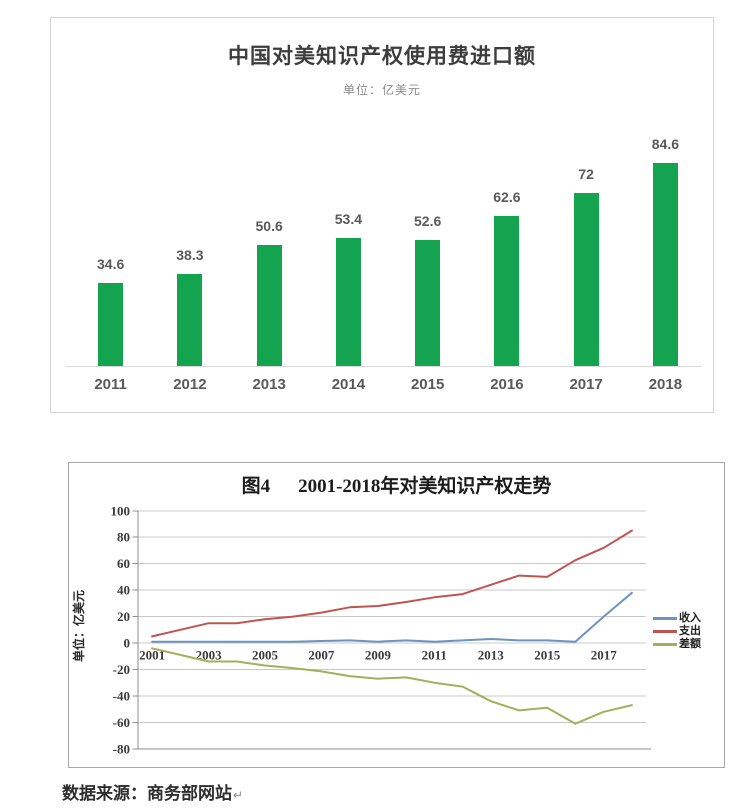  Describe the element at coordinates (378, 655) in the screenshot. I see `x-tick-label-2009: 2009` at that location.